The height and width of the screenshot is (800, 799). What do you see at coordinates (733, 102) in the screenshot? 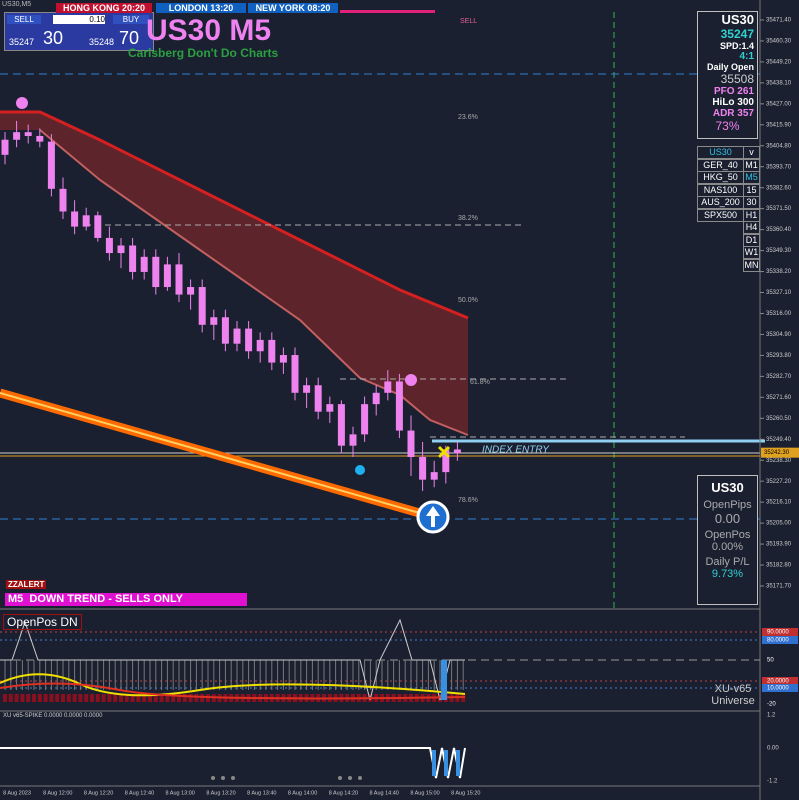
I see `info-hilo: HiLo 300` at bounding box center [733, 102].